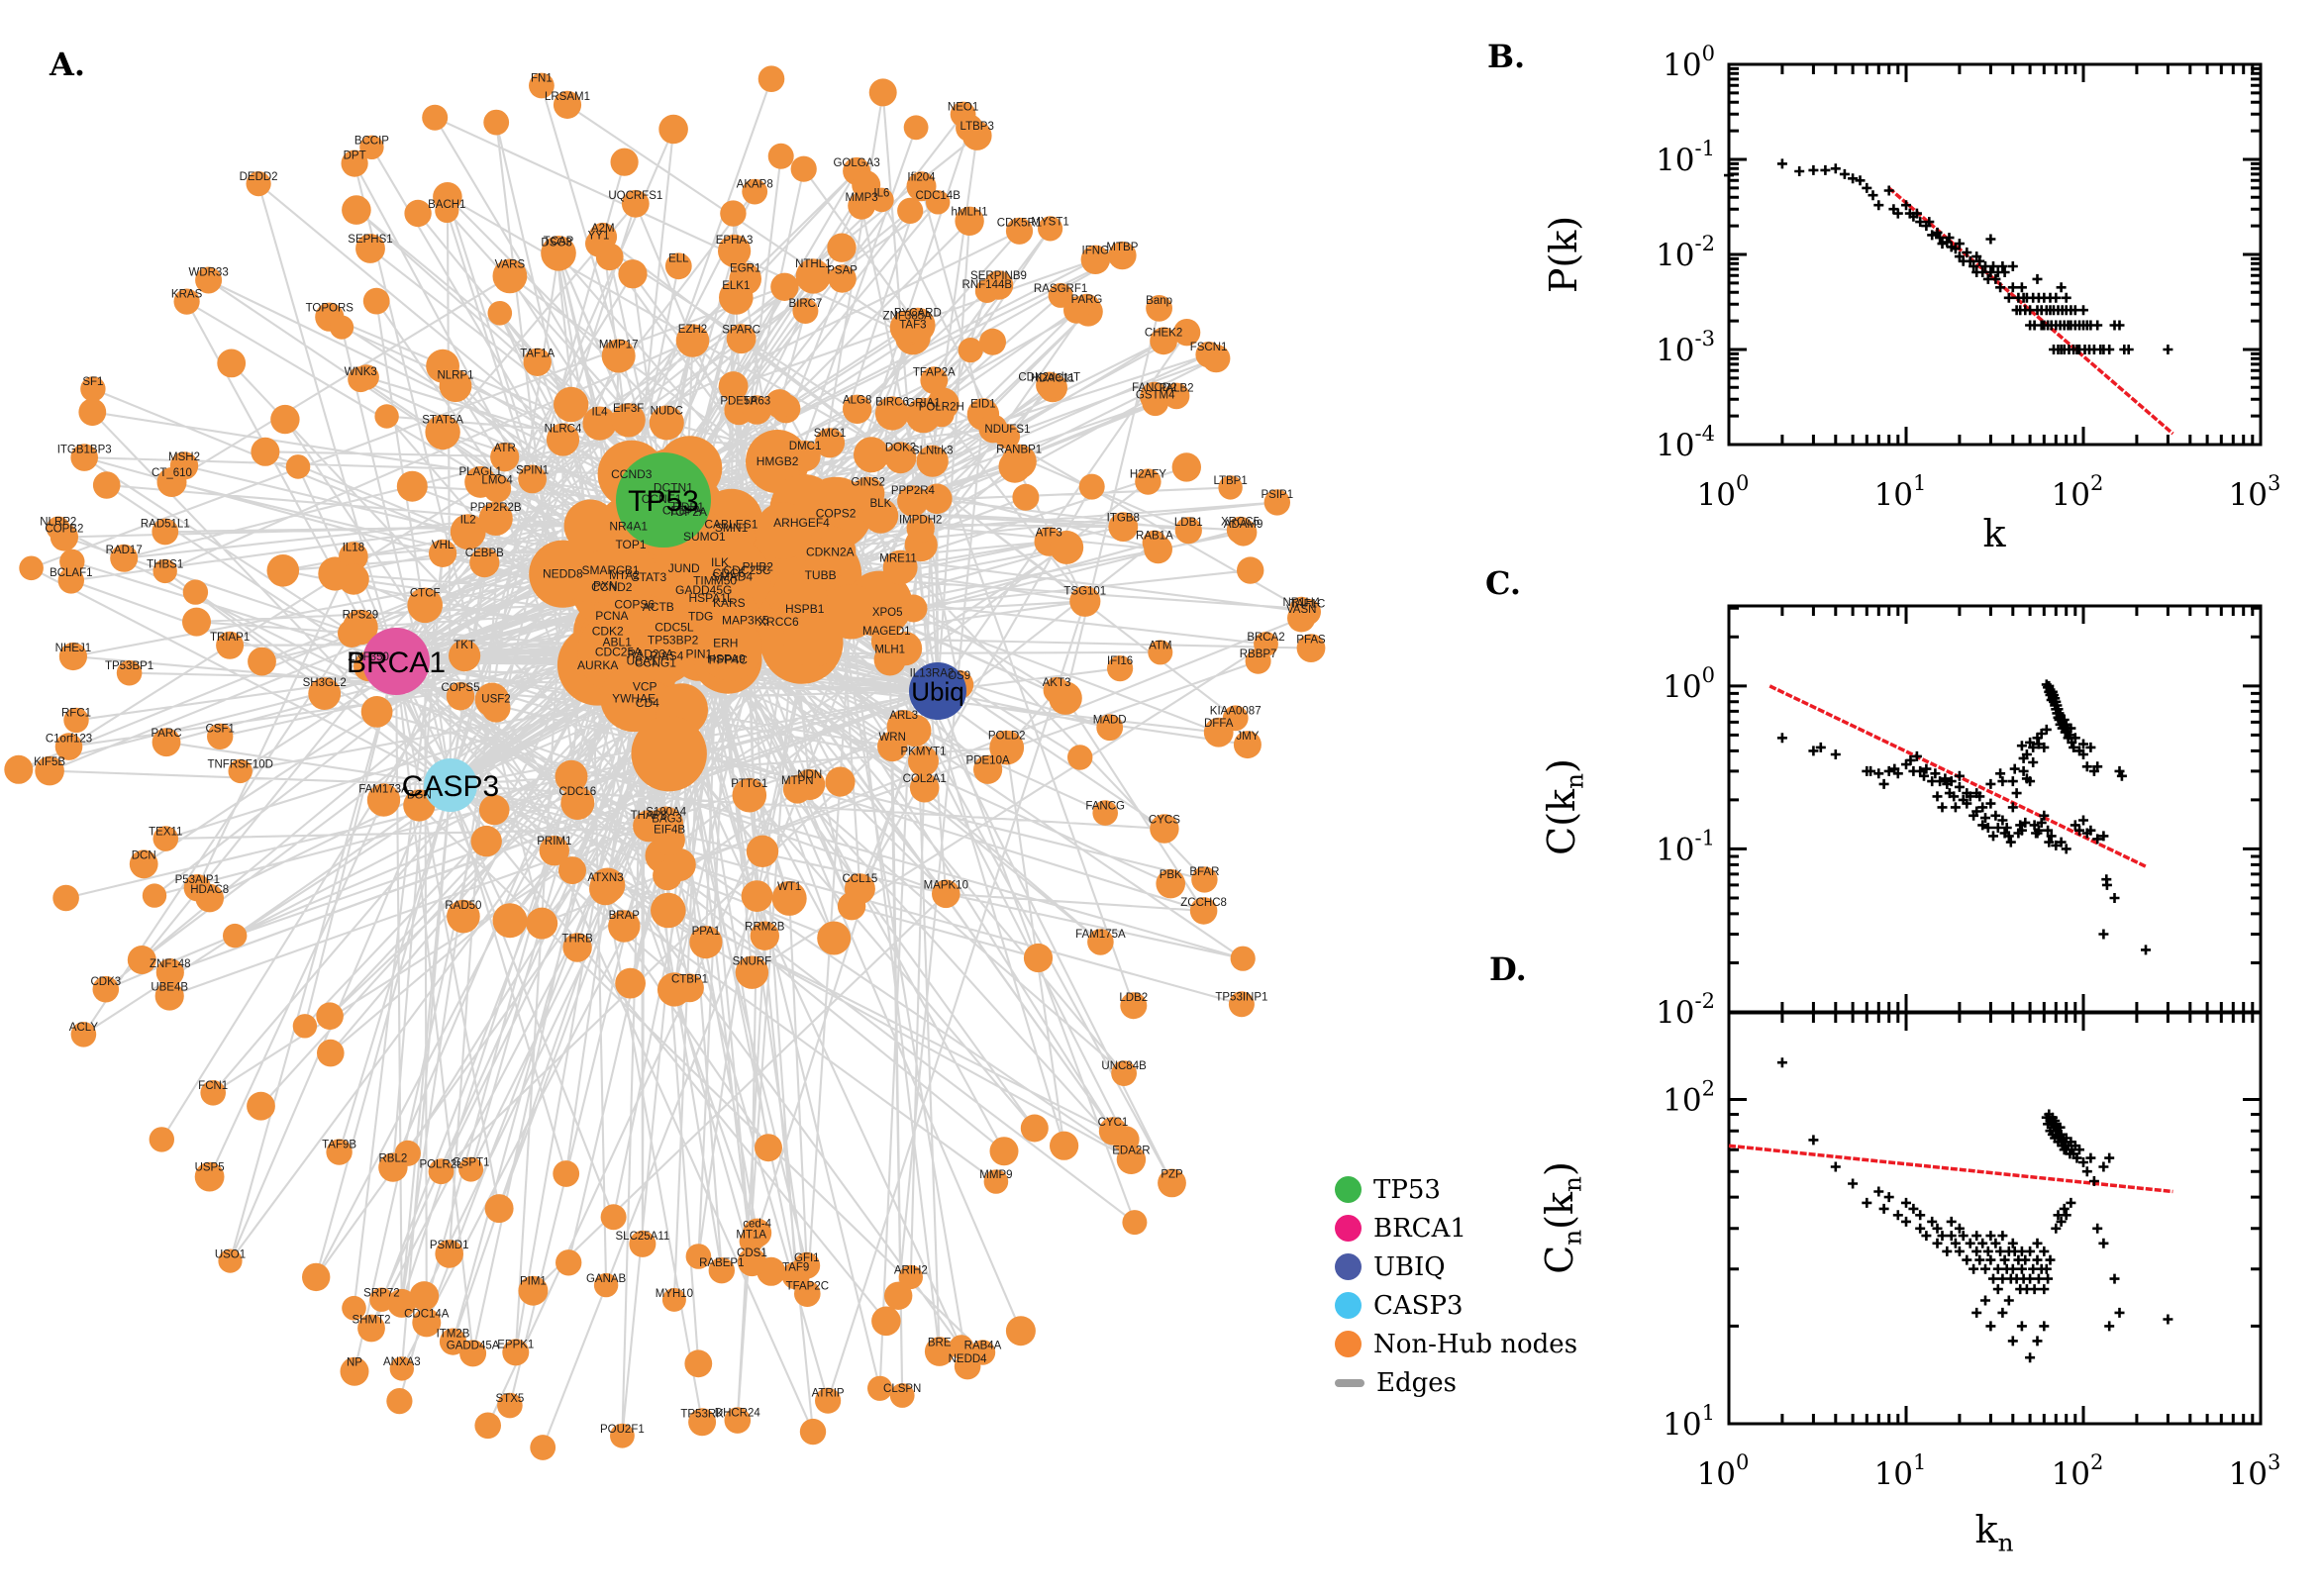 This screenshot has height=1596, width=2323. What do you see at coordinates (1177, 389) in the screenshot?
I see `network-node-label: PALB2` at bounding box center [1177, 389].